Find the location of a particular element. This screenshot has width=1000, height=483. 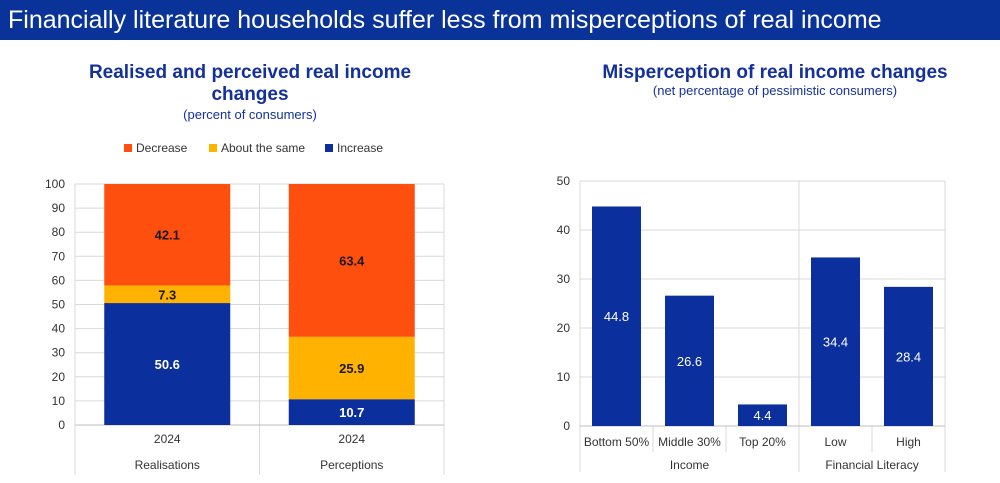

legend-label: Increase is located at coordinates (360, 148).